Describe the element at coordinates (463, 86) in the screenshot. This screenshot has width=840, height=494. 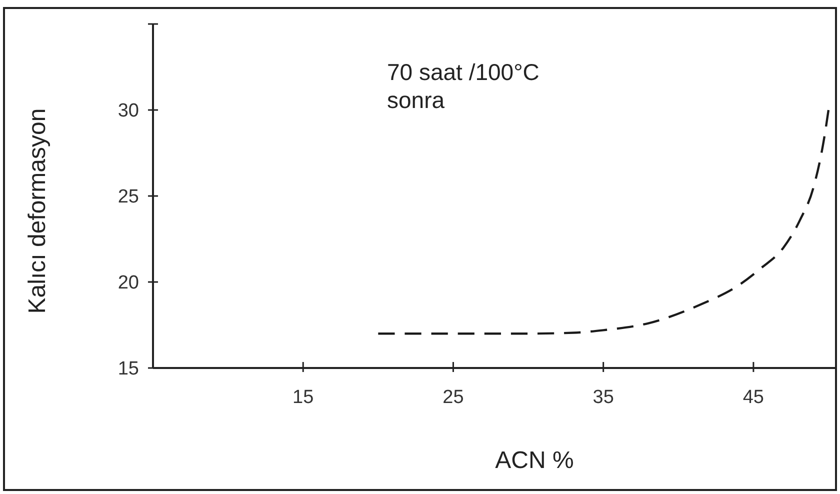
I see `annotation: 70 saat /100°C sonra` at that location.